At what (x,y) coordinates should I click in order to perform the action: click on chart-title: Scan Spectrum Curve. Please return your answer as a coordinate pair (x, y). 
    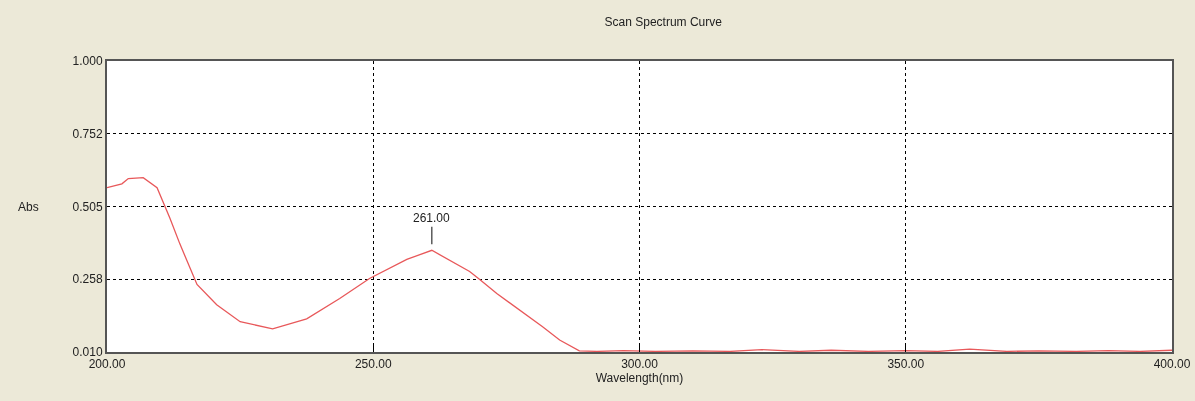
    Looking at the image, I should click on (663, 22).